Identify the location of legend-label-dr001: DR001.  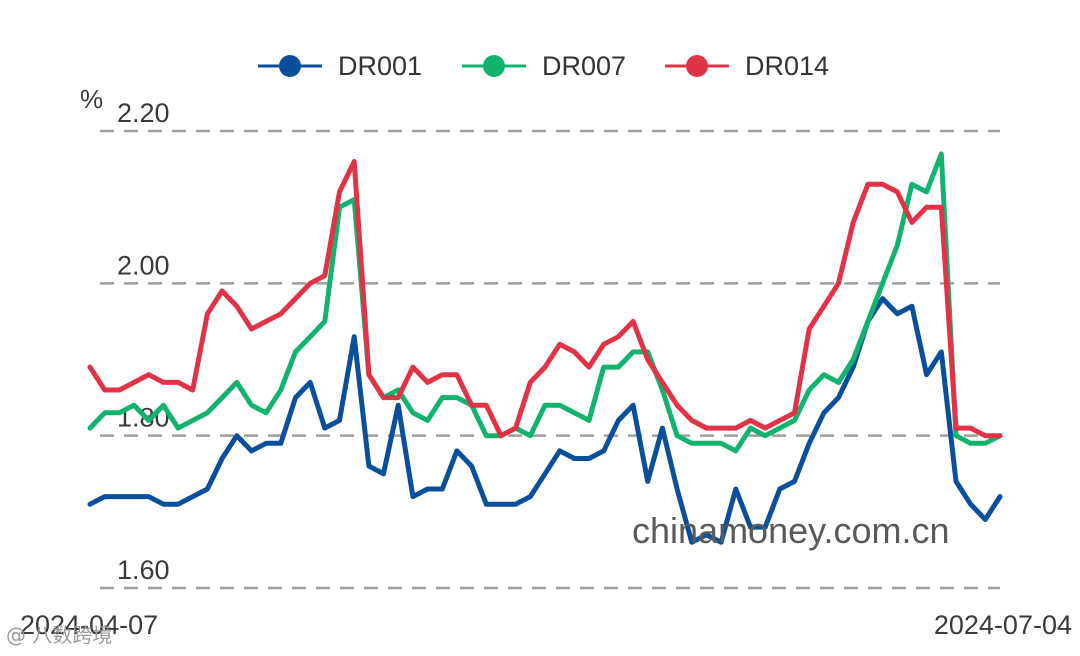
(380, 66).